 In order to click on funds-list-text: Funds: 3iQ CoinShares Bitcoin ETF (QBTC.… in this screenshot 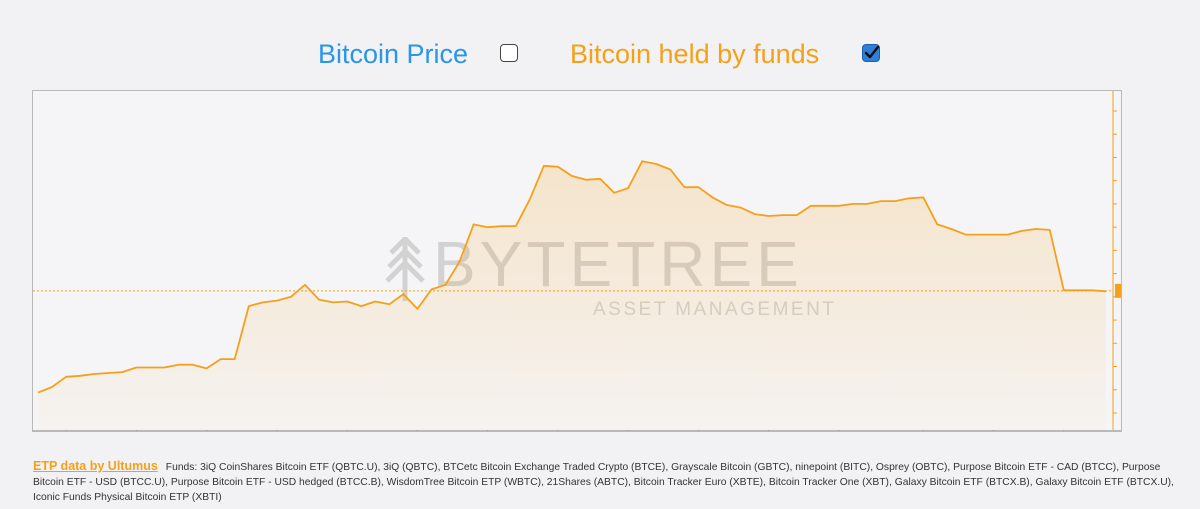, I will do `click(603, 482)`.